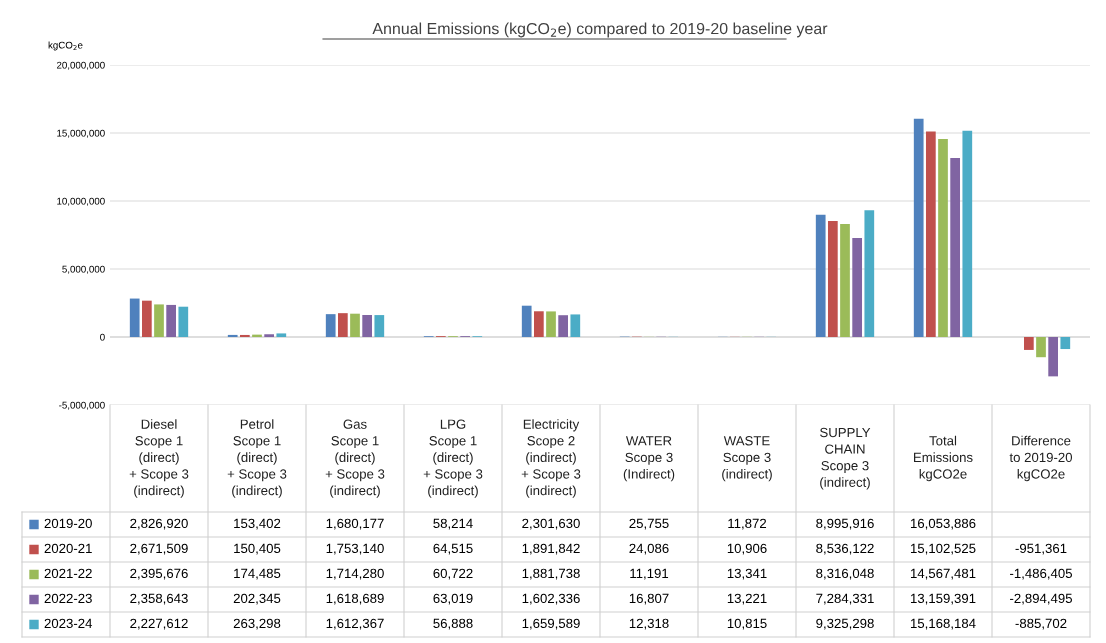 This screenshot has height=643, width=1106. I want to click on x-tick-label: WASTE Scope 3 (indirect), so click(747, 459).